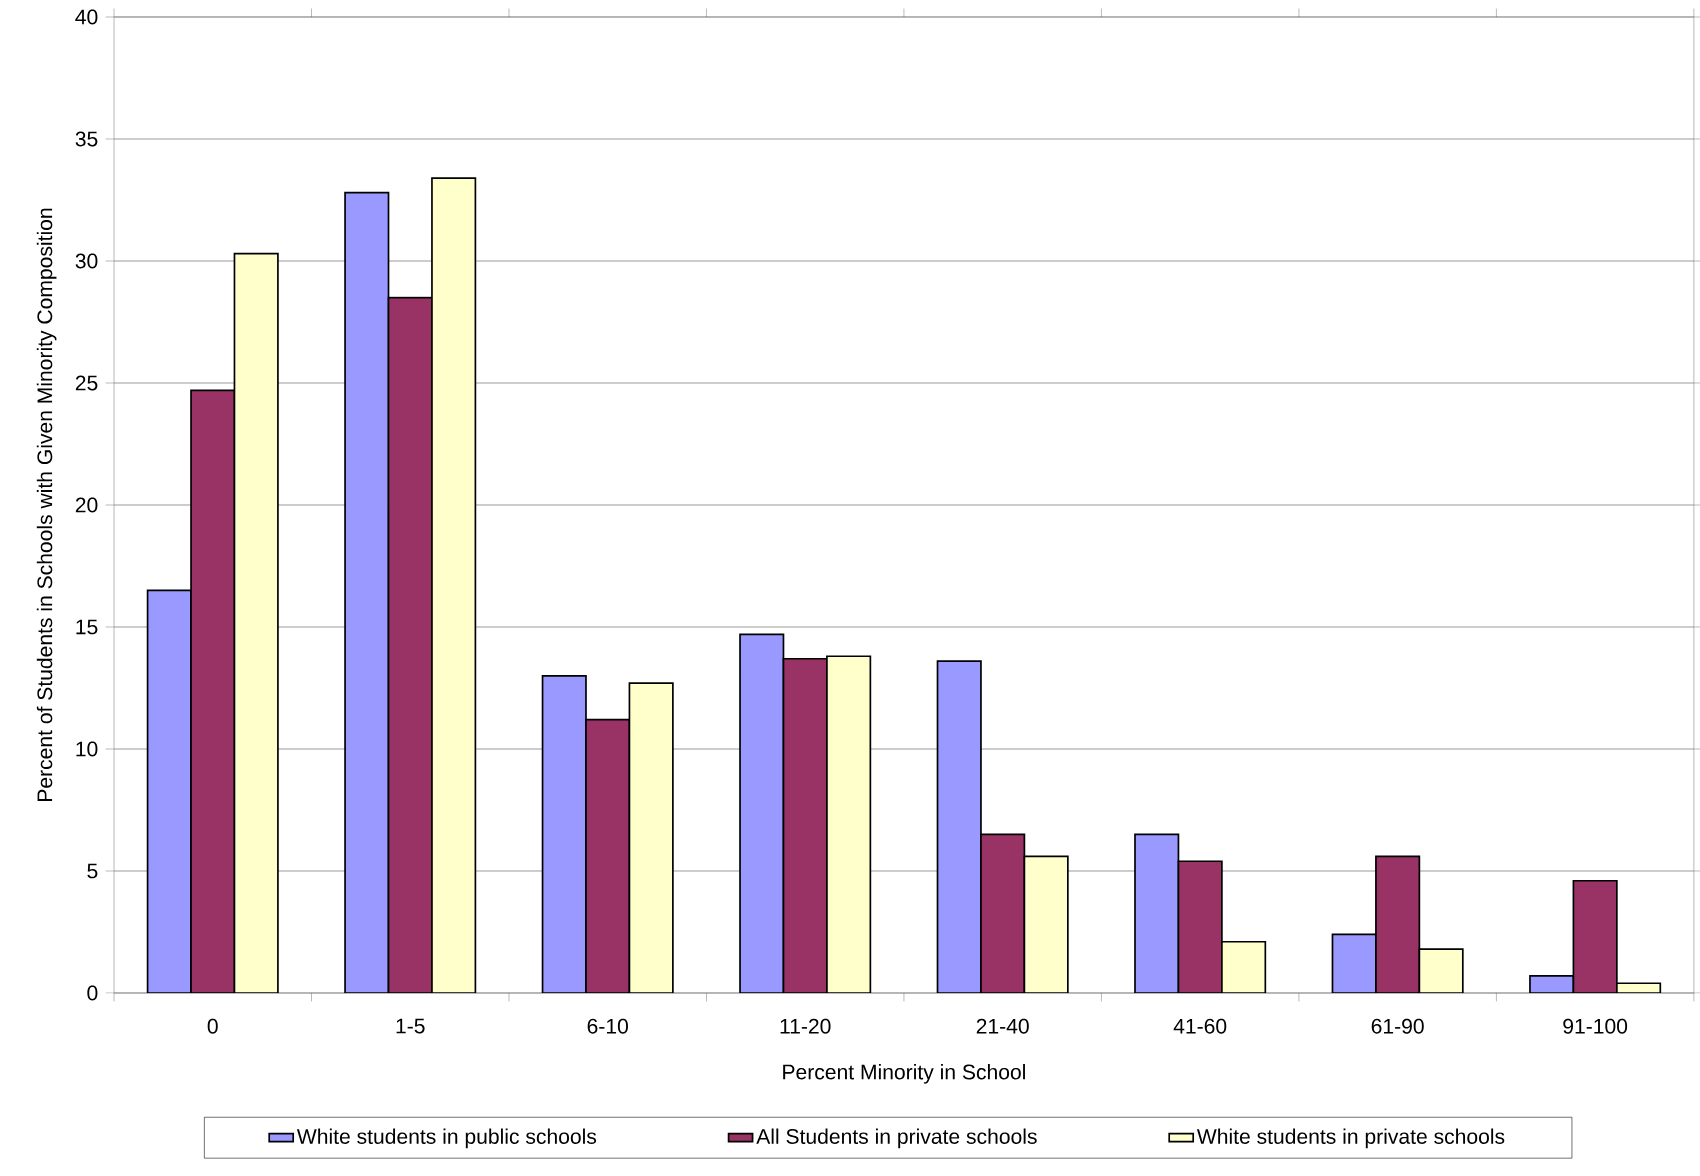 The image size is (1700, 1176). Describe the element at coordinates (1200, 1026) in the screenshot. I see `x-tick-label: 41-60` at that location.